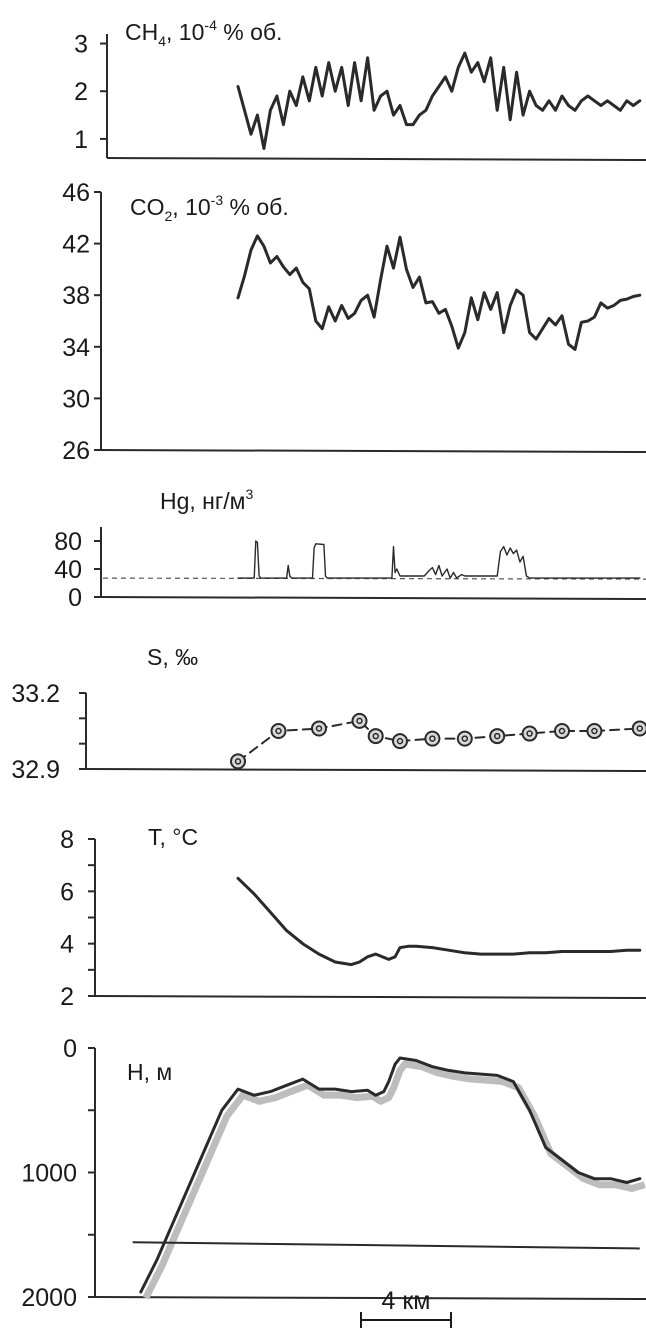 The width and height of the screenshot is (646, 1335). I want to click on panel-title: CH4, 10-4 % об., so click(203, 33).